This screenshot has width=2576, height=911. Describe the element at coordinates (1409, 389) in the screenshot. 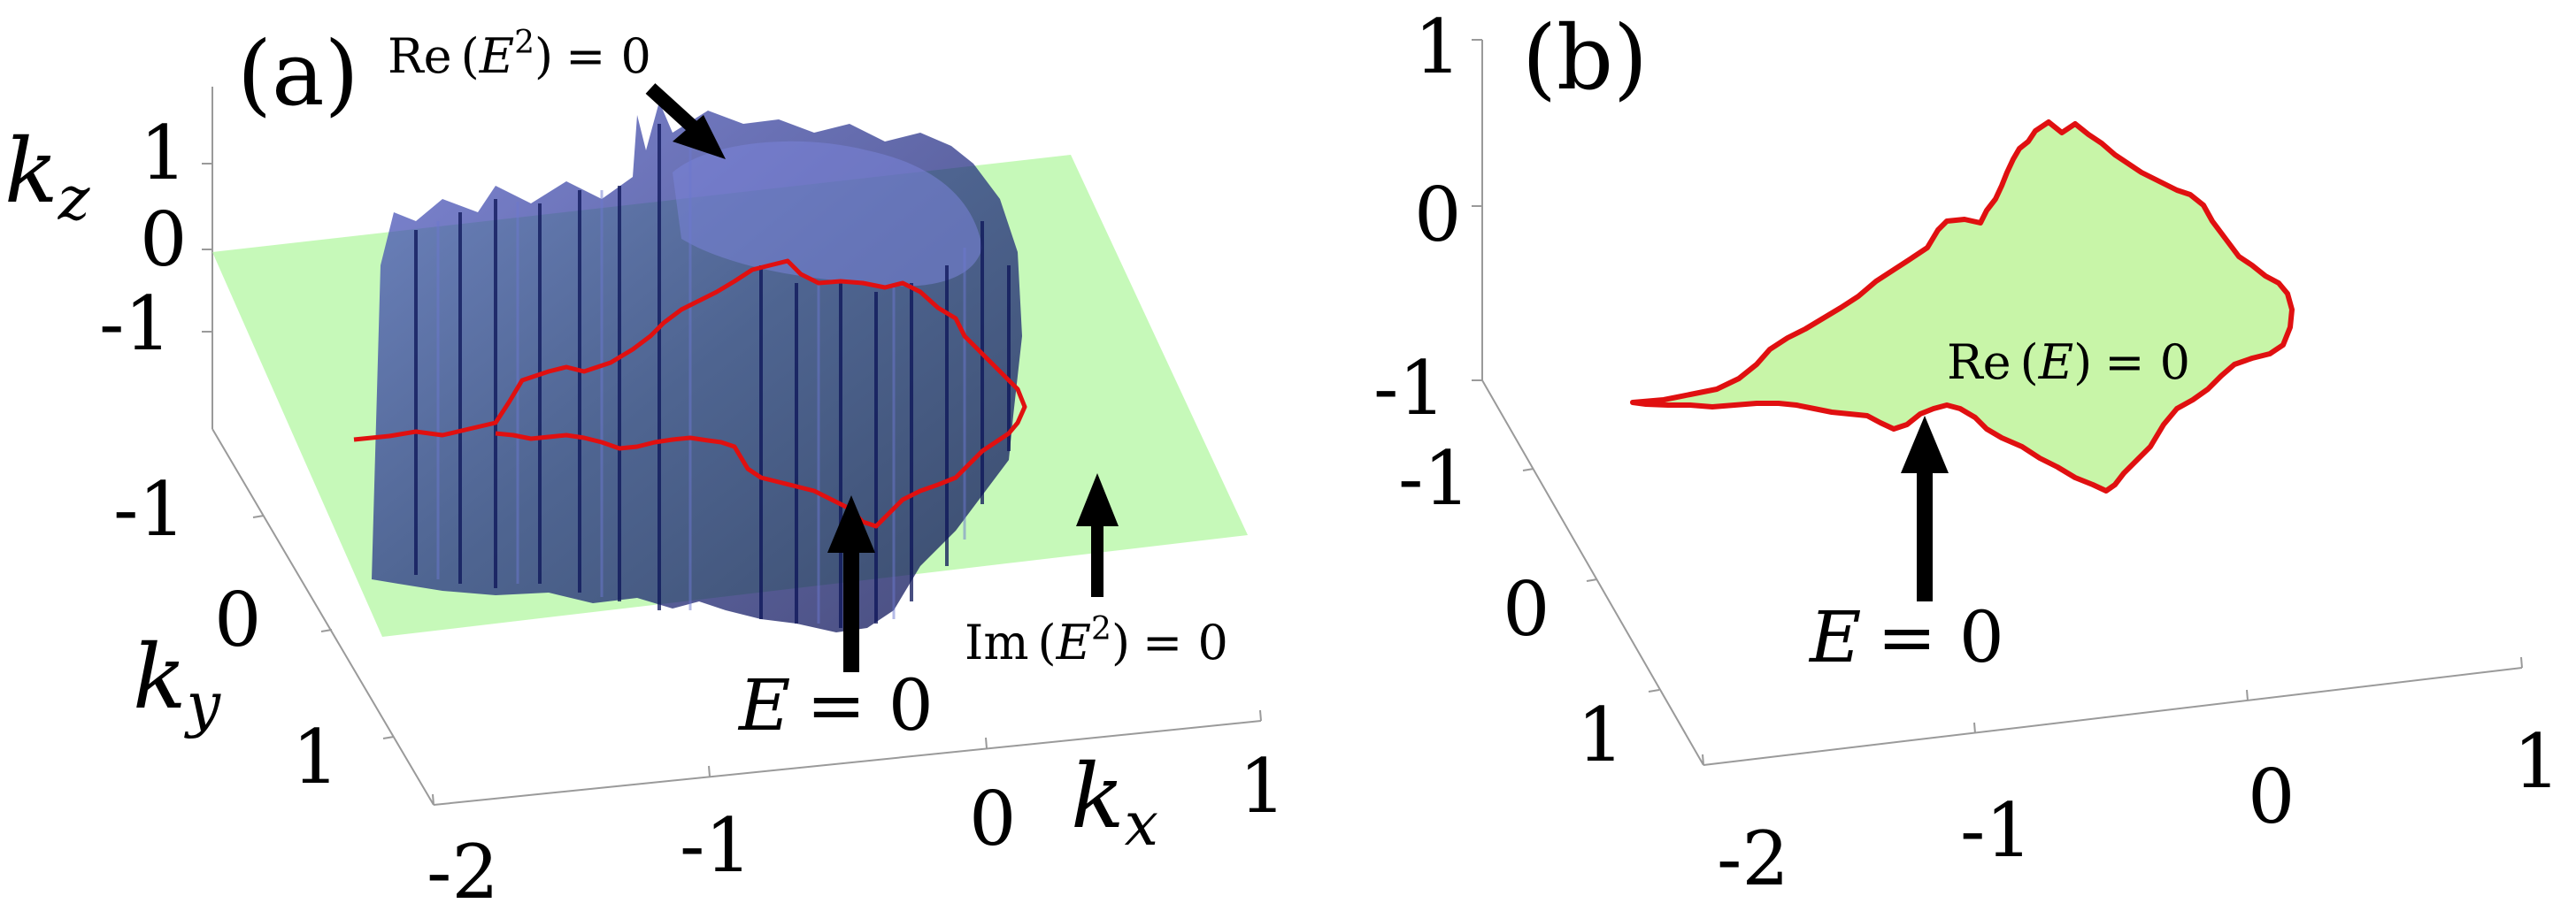

I see `b-z-tick-neg1: -1` at that location.